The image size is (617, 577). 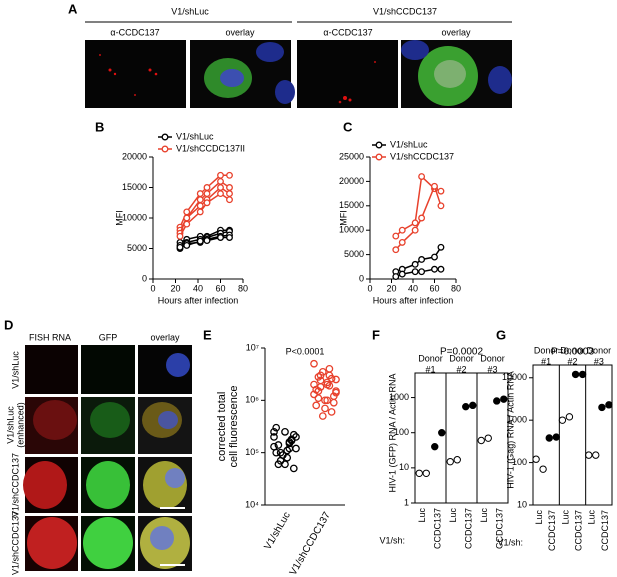 What do you see at coordinates (252, 504) in the screenshot?
I see `y-tick-label: 10⁴` at bounding box center [252, 504].